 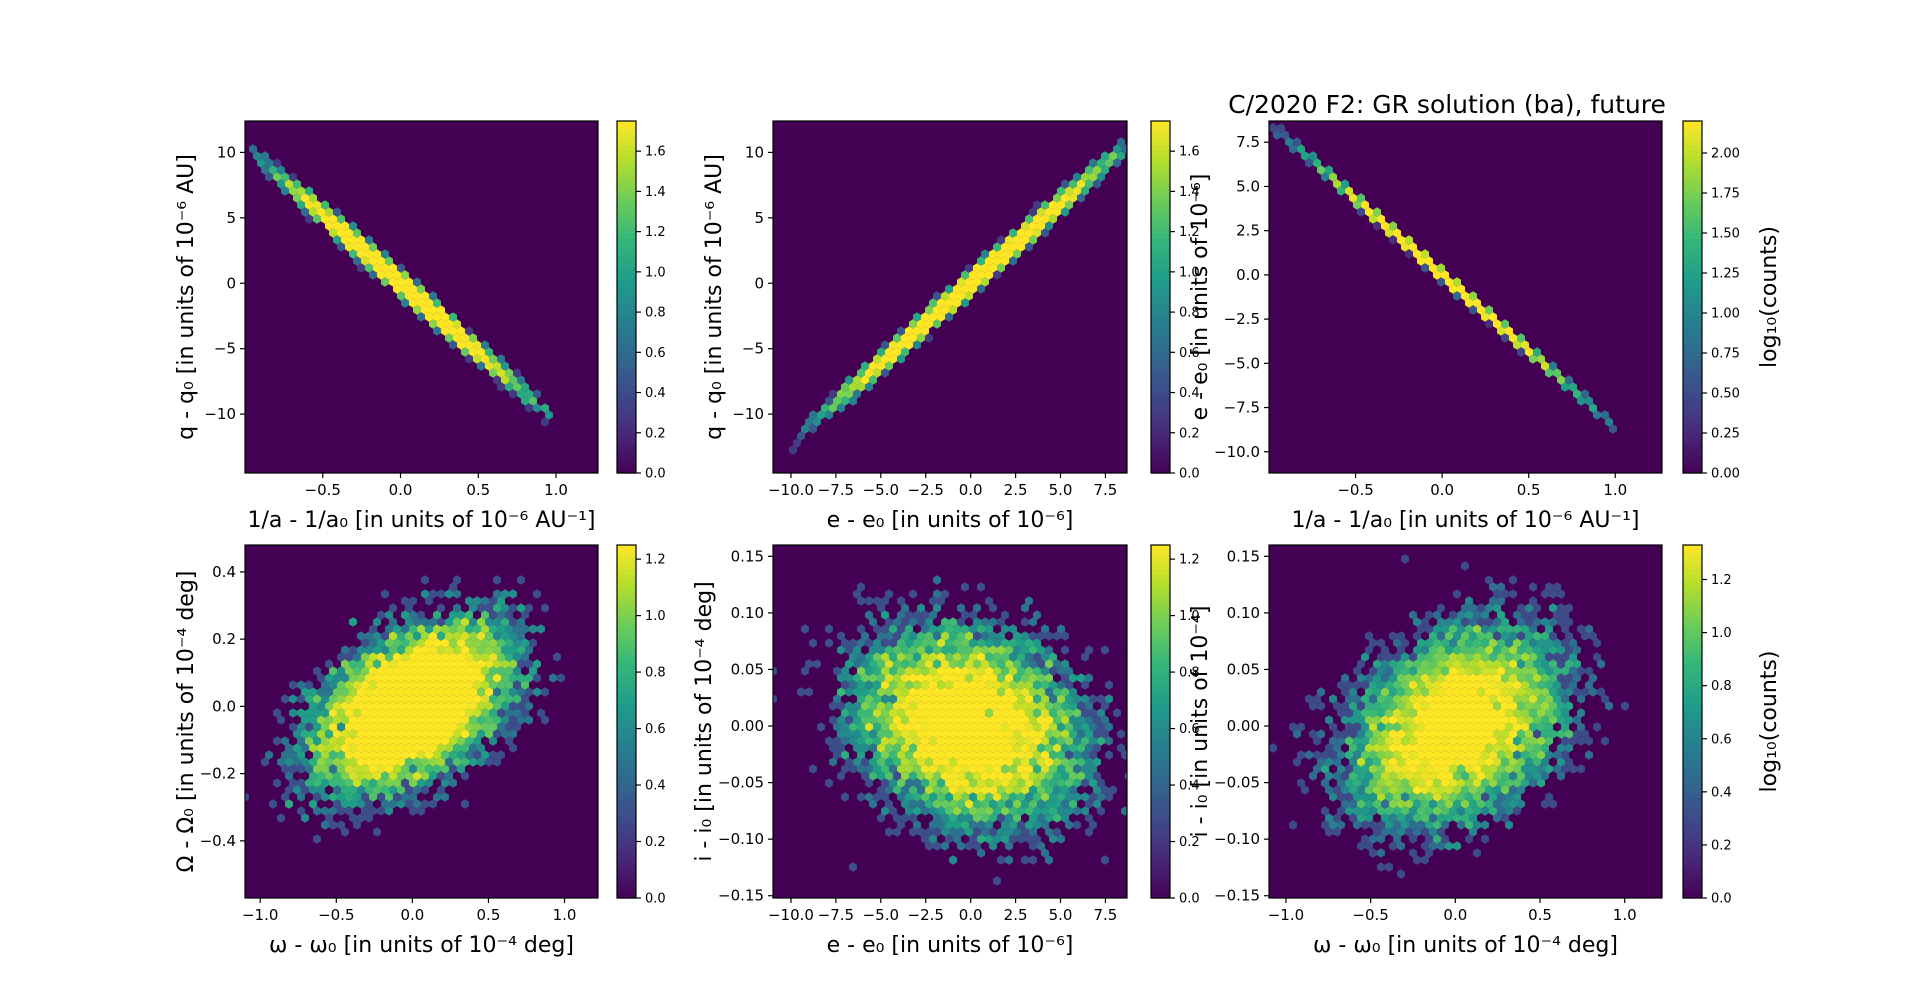 I want to click on y-tick-label: 0.05, so click(x=1243, y=669).